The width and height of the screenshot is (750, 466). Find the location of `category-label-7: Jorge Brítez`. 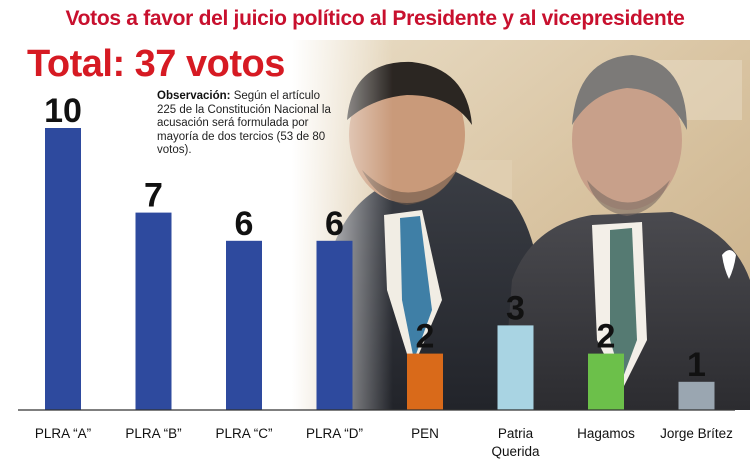

category-label-7: Jorge Brítez is located at coordinates (696, 433).